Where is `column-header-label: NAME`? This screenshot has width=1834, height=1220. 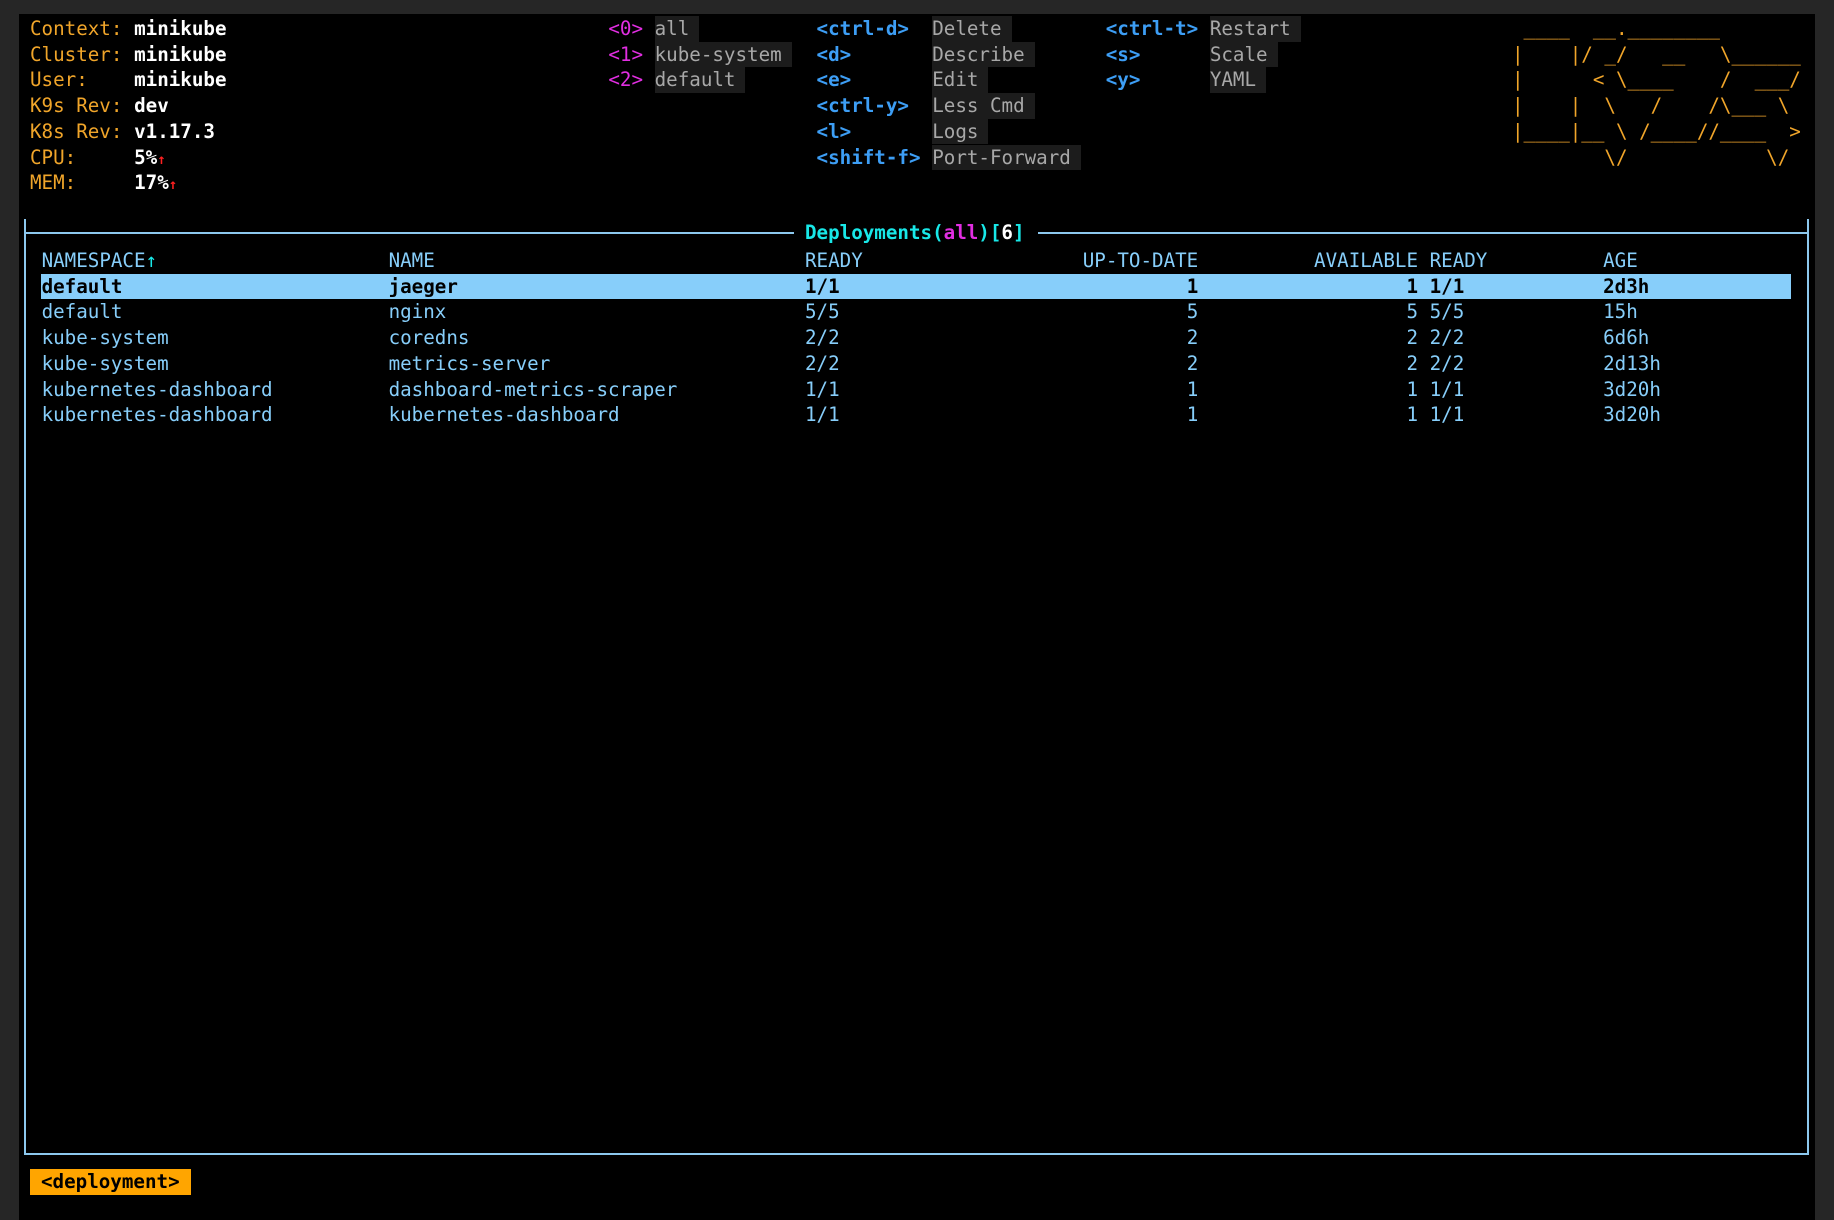 column-header-label: NAME is located at coordinates (411, 260).